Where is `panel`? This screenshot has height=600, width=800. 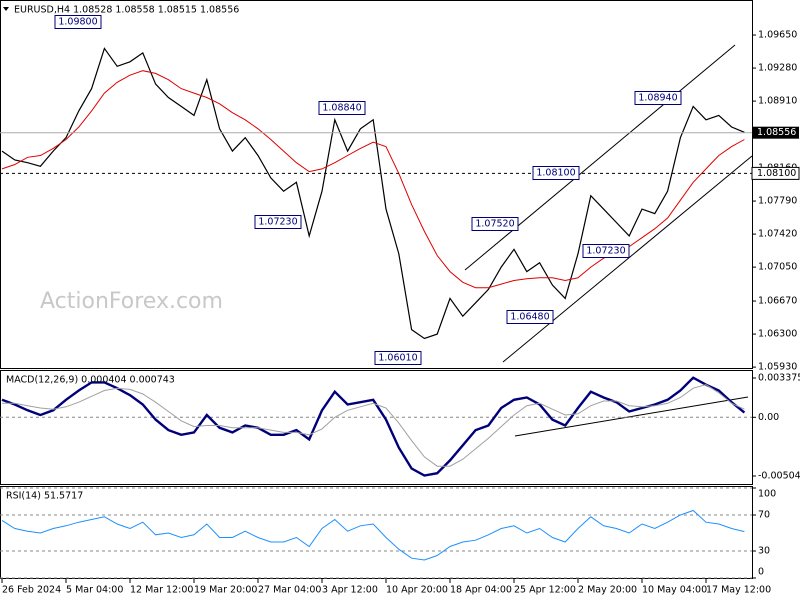 panel is located at coordinates (376, 532).